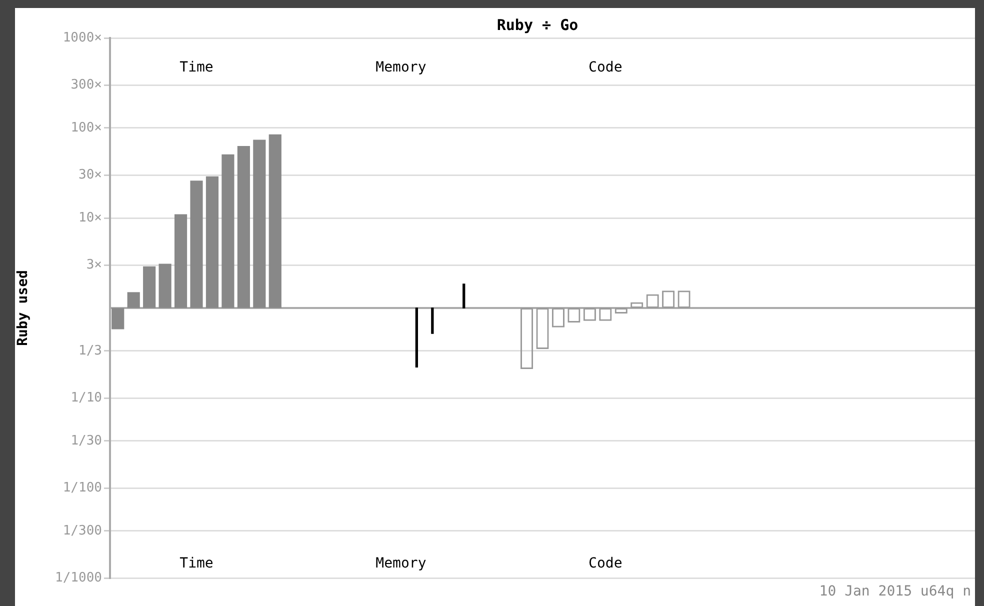 This screenshot has height=606, width=984. Describe the element at coordinates (23, 308) in the screenshot. I see `y-axis-title: Ruby used` at that location.